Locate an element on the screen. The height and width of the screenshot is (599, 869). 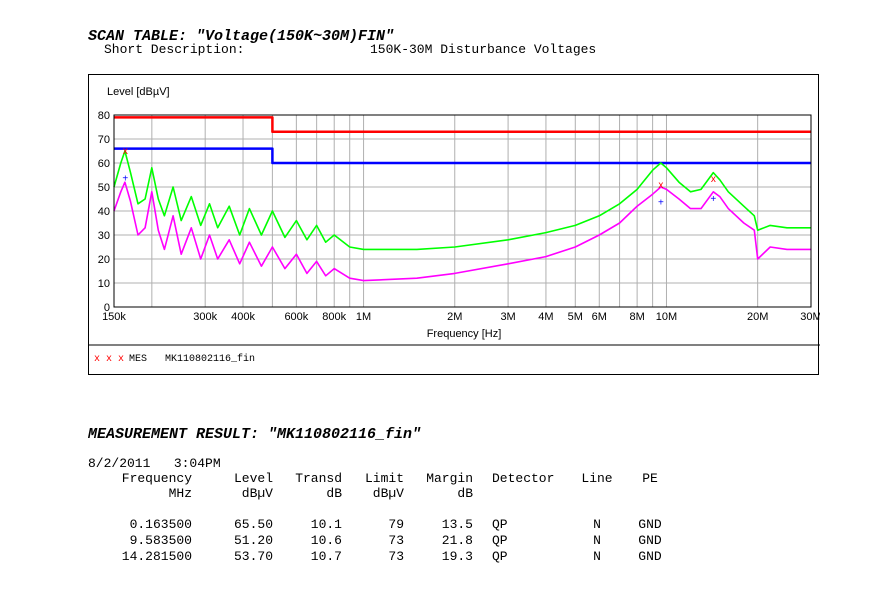
x-tick-label: 4M is located at coordinates (545, 317).